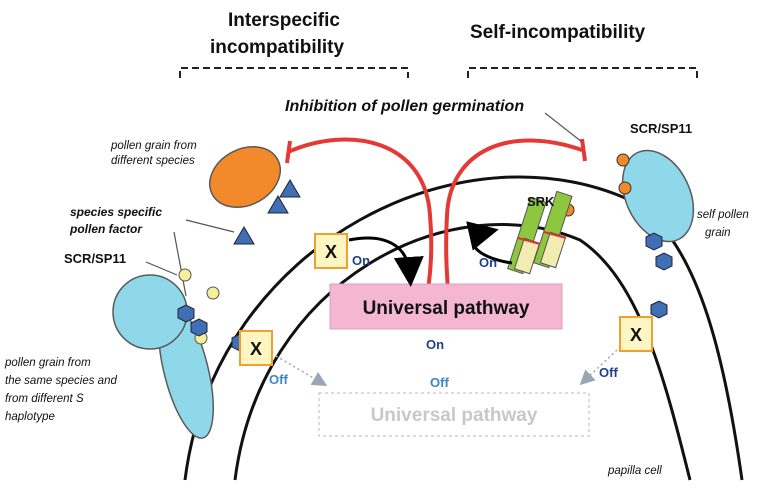 The image size is (773, 492). Describe the element at coordinates (361, 260) in the screenshot. I see `on-label-x: On` at that location.